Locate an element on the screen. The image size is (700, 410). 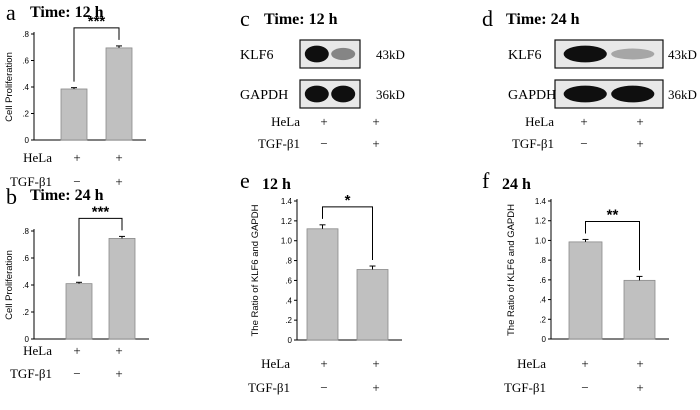
mw-label-c: 36kD is located at coordinates (390, 94).